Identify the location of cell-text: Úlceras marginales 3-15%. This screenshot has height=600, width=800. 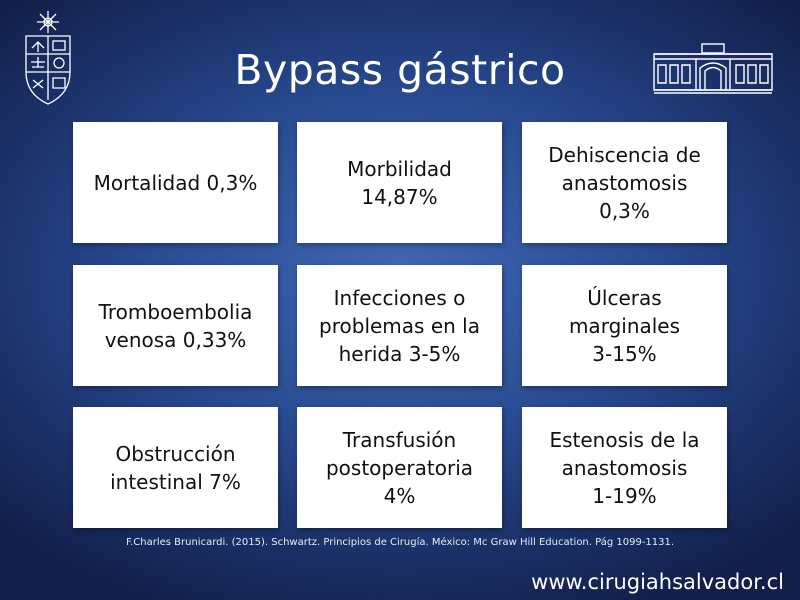
(624, 325).